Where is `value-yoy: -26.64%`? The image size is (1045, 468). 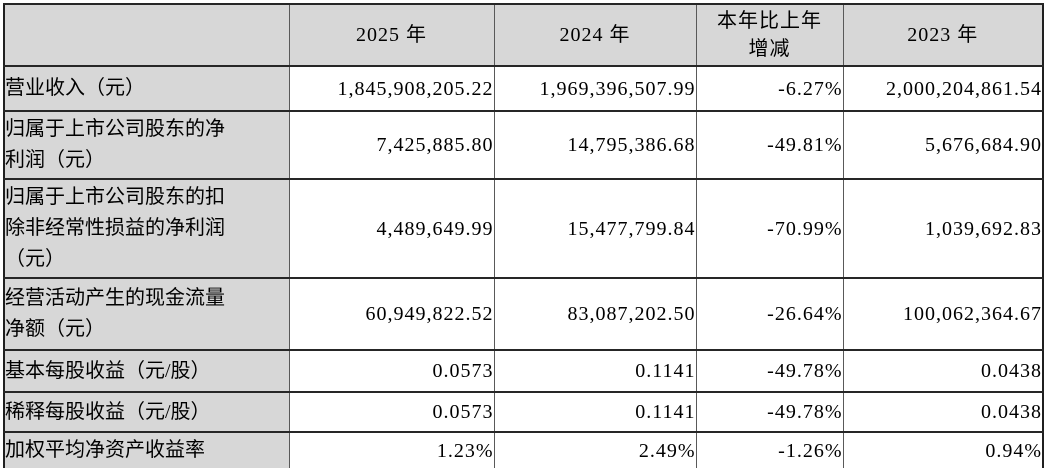
value-yoy: -26.64% is located at coordinates (769, 314).